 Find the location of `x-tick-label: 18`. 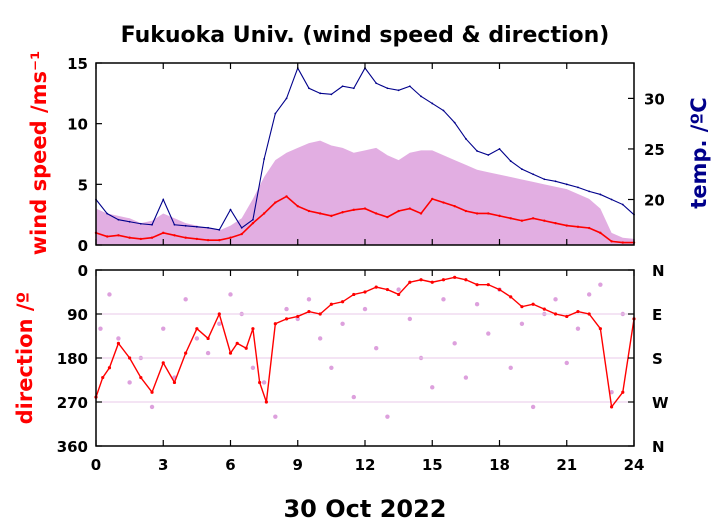

x-tick-label: 18 is located at coordinates (499, 465).